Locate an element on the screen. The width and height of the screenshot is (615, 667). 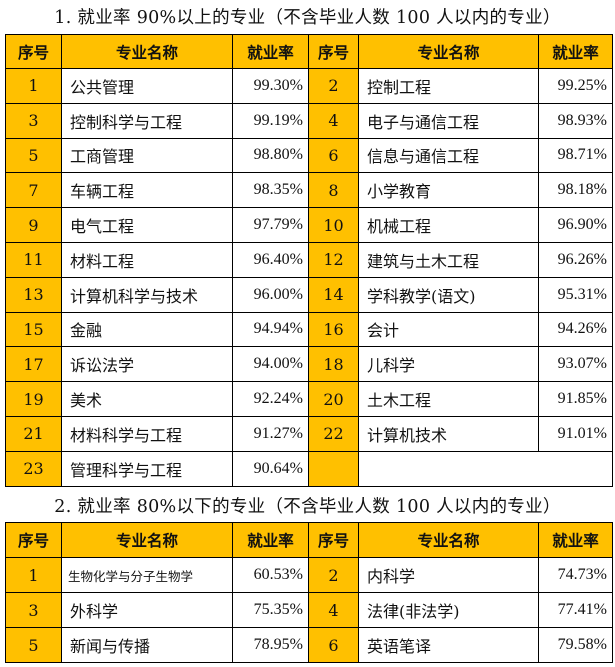
employment-rate: 91.85% is located at coordinates (575, 399).